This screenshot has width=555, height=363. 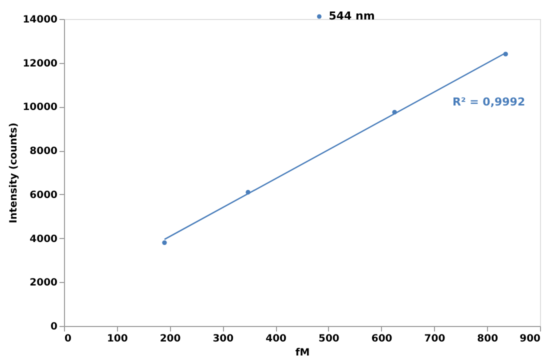 I want to click on x-tick-label: 800, so click(x=487, y=339).